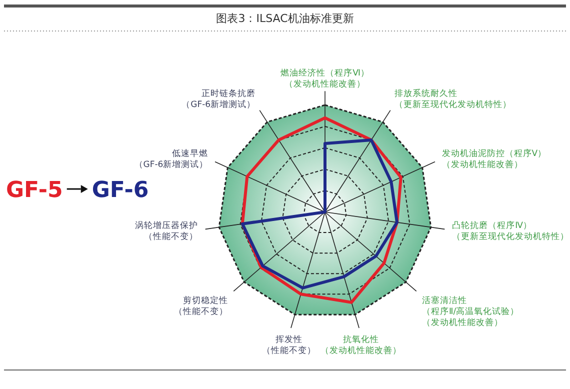 This screenshot has height=389, width=570. I want to click on spoke-label: 排放系统耐久性（更新至现代化发动机特性）, so click(453, 99).